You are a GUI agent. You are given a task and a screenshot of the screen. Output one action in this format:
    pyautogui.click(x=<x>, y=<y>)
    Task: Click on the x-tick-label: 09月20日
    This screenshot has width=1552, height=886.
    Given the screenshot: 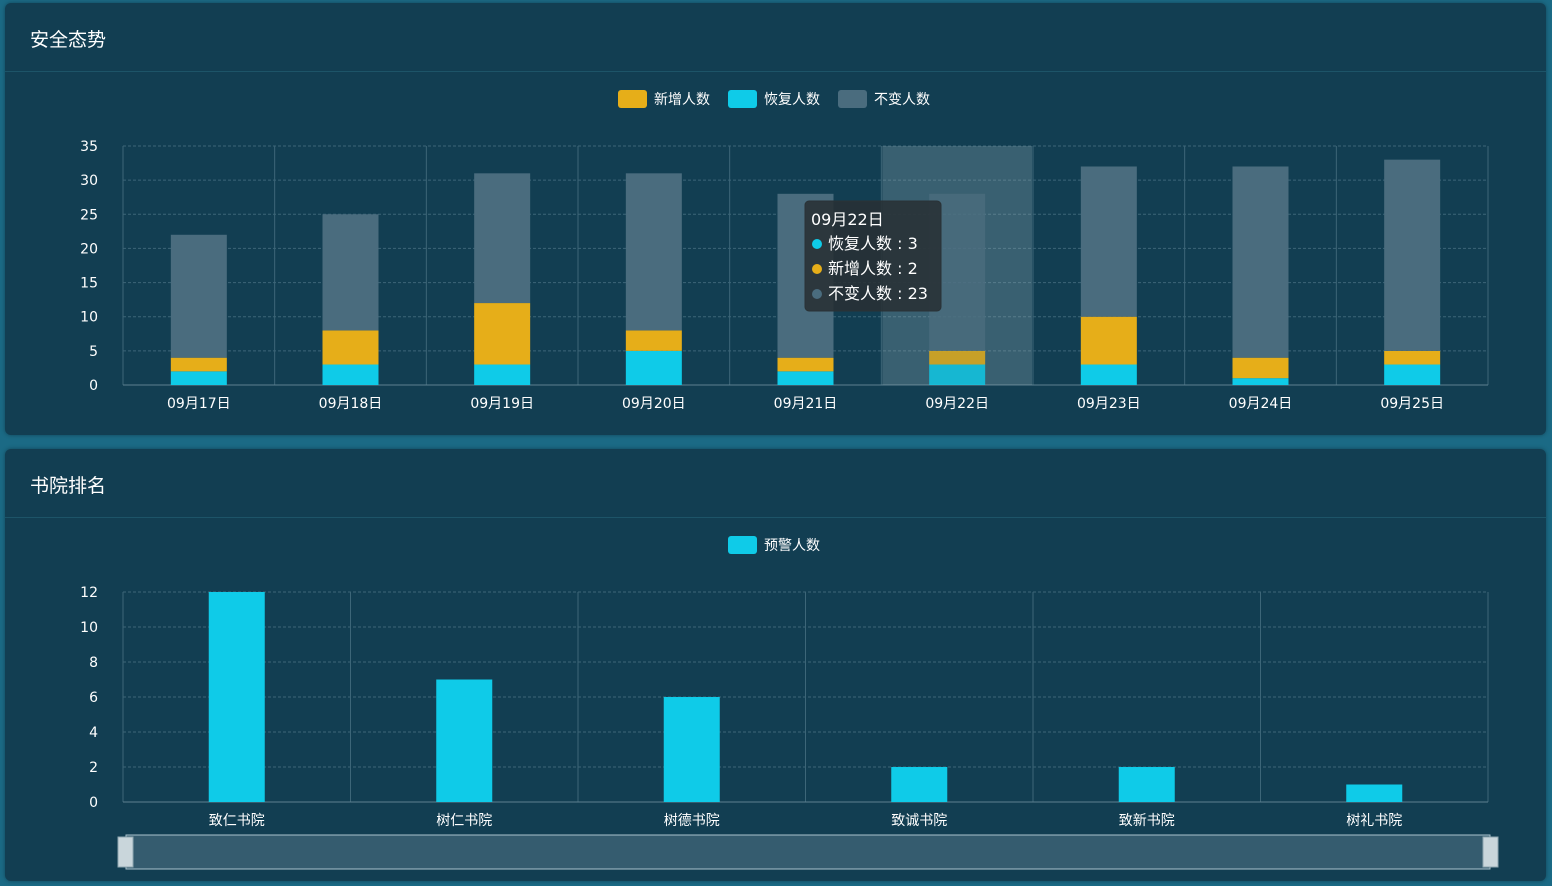 What is the action you would take?
    pyautogui.click(x=654, y=404)
    